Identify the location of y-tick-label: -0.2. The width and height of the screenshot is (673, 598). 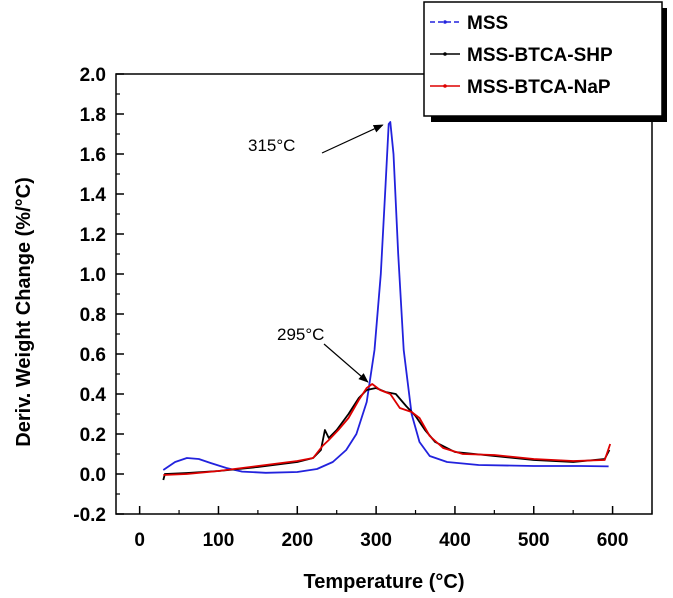
(89, 515).